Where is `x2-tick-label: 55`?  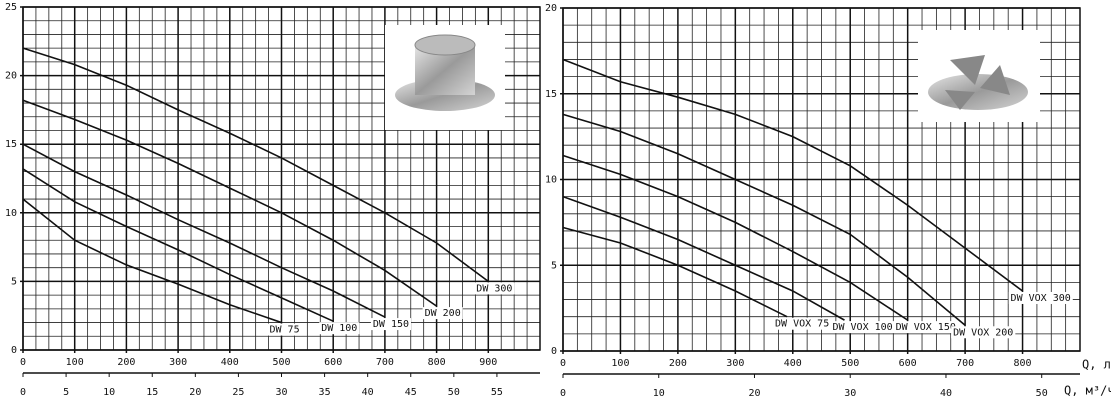 x2-tick-label: 55 is located at coordinates (497, 392).